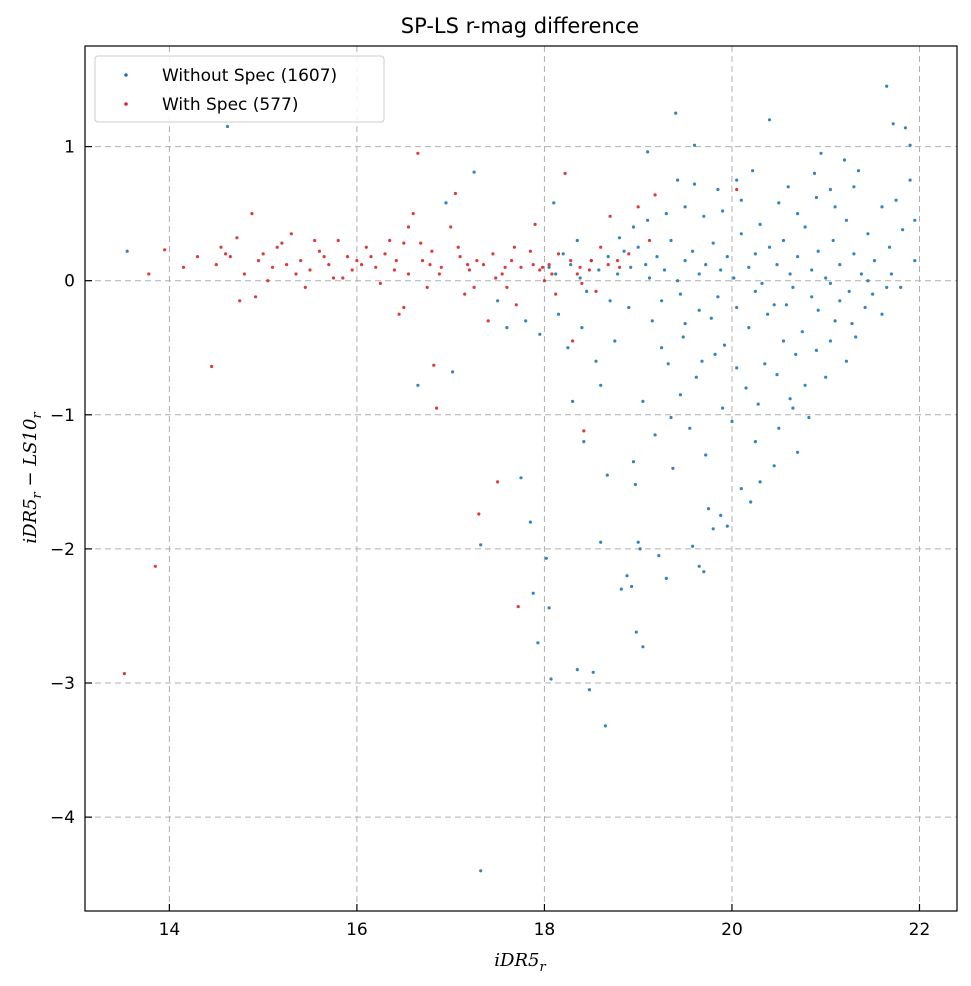 The image size is (971, 986). What do you see at coordinates (520, 26) in the screenshot?
I see `chart-title: SP-LS r-mag difference` at bounding box center [520, 26].